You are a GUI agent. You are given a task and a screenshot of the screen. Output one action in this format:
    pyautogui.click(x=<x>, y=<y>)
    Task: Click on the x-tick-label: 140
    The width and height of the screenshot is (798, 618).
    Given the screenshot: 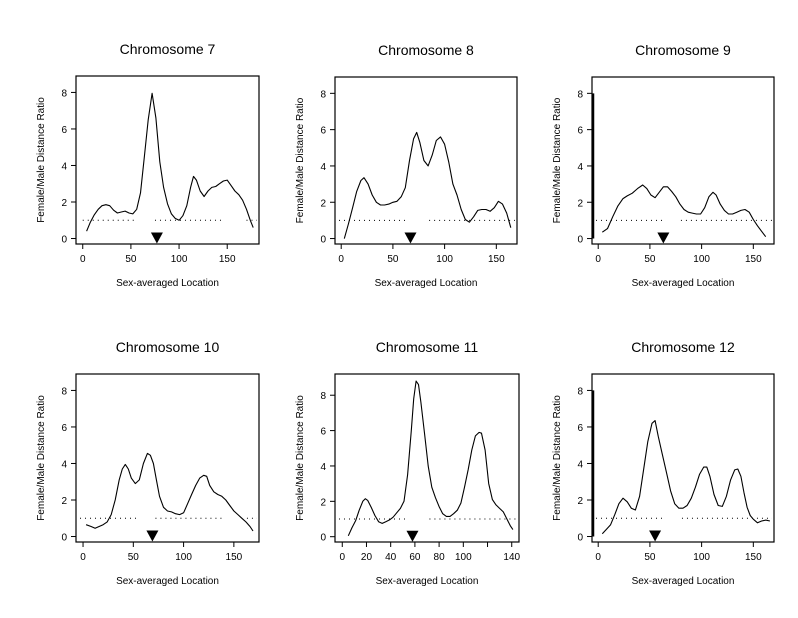 What is the action you would take?
    pyautogui.click(x=511, y=557)
    